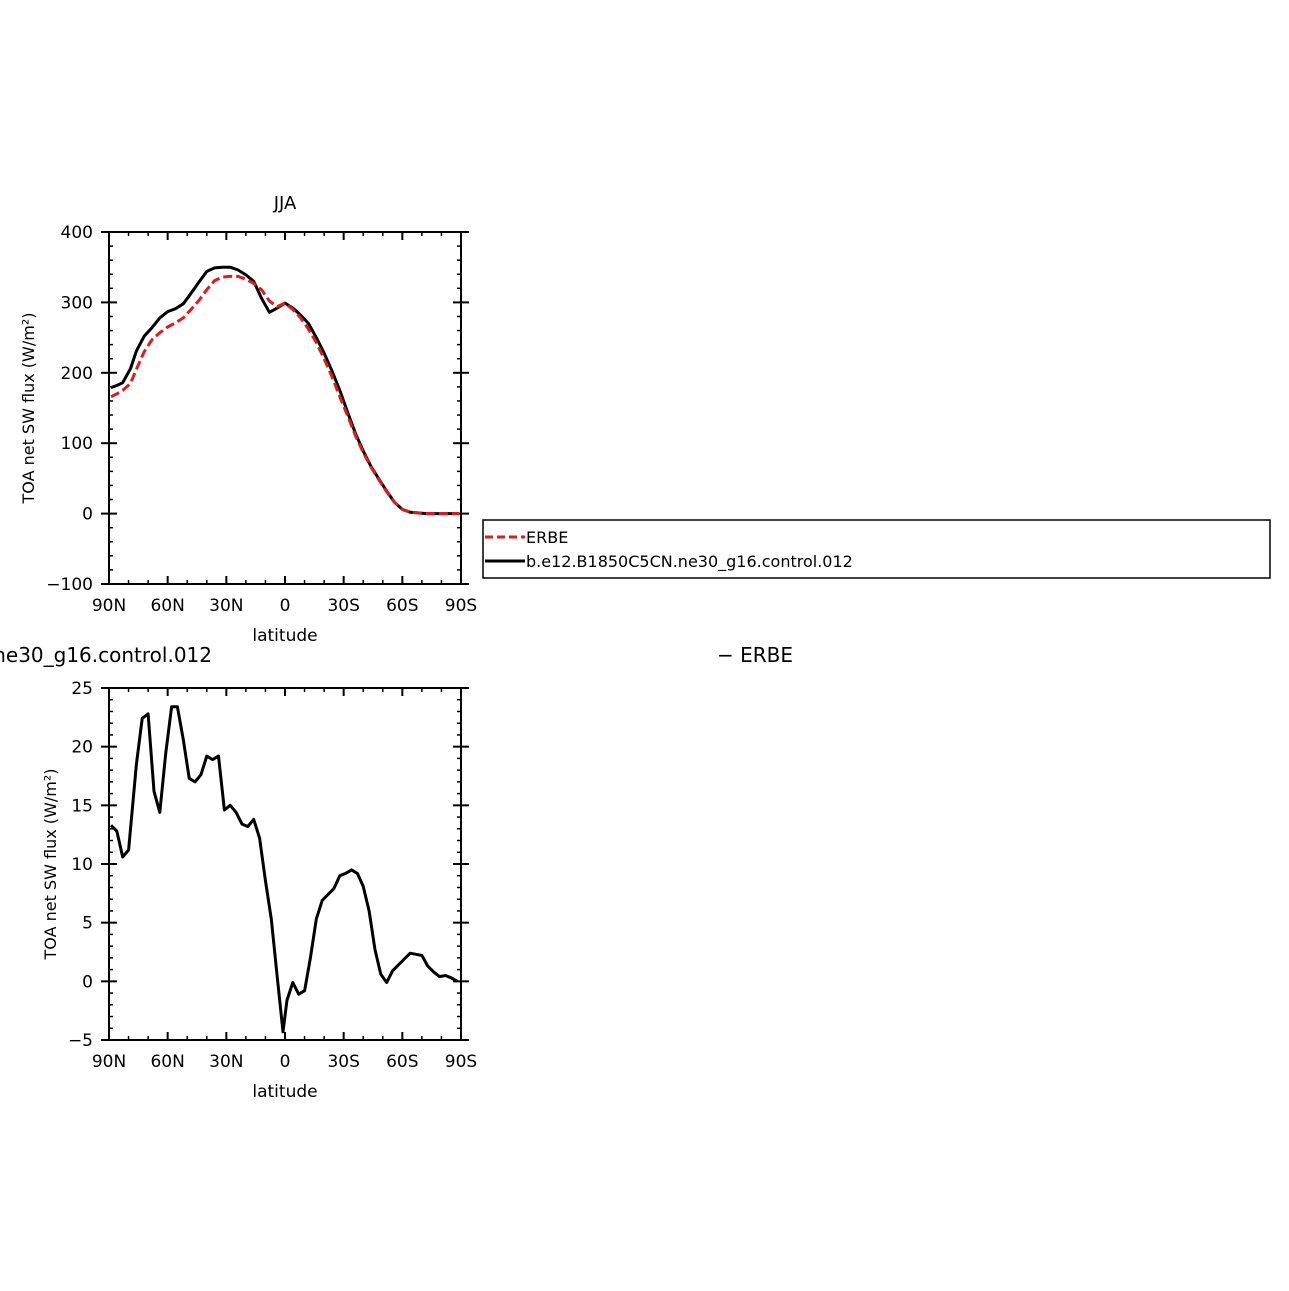 This screenshot has height=1291, width=1289. What do you see at coordinates (82, 748) in the screenshot?
I see `y-tick-label: 20` at bounding box center [82, 748].